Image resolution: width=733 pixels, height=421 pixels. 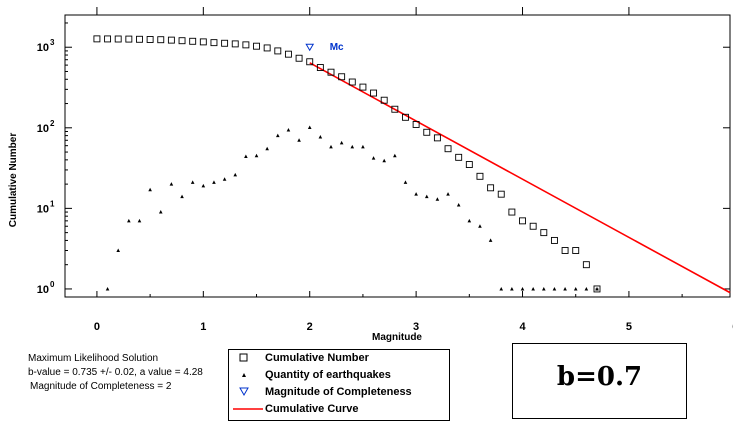 What do you see at coordinates (522, 327) in the screenshot?
I see `x-tick-label: 4` at bounding box center [522, 327].